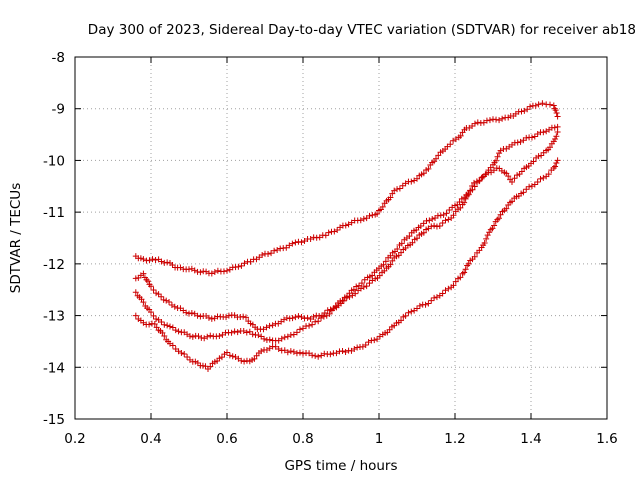 The image size is (640, 480). I want to click on y-tick-label: -12, so click(54, 265).